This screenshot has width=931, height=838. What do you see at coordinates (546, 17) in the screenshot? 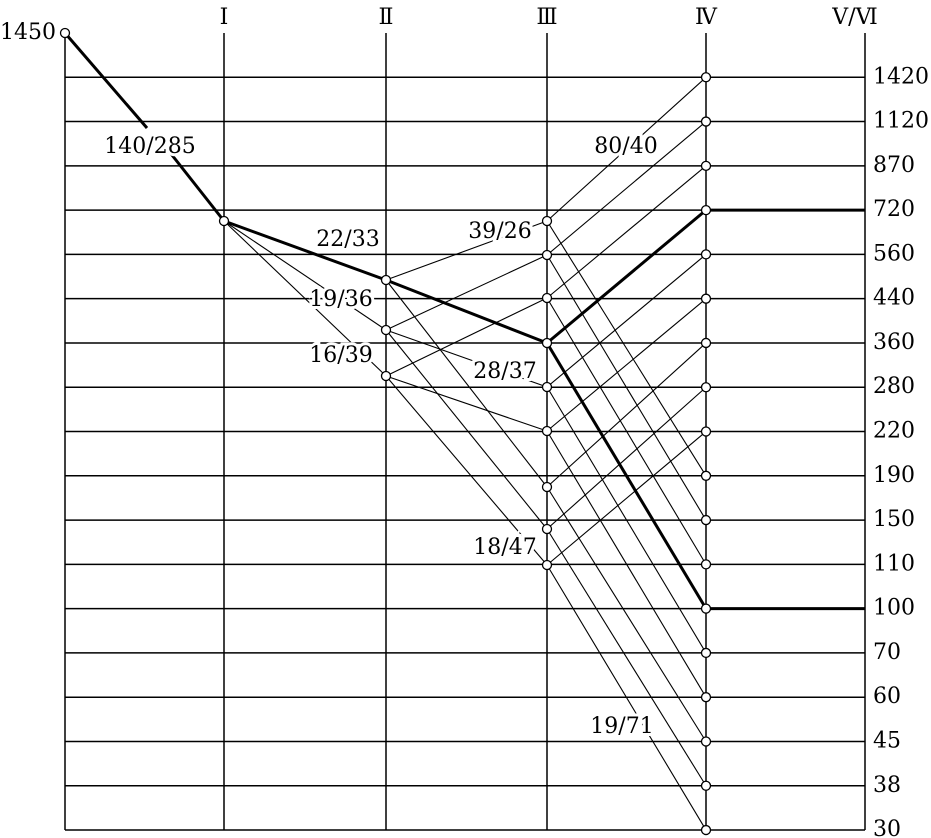
I see `shaft-label: Ⅲ` at bounding box center [546, 17].